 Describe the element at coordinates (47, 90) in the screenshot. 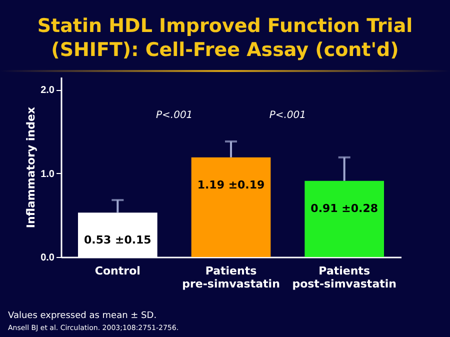

I see `y-tick-label: 2.0` at that location.